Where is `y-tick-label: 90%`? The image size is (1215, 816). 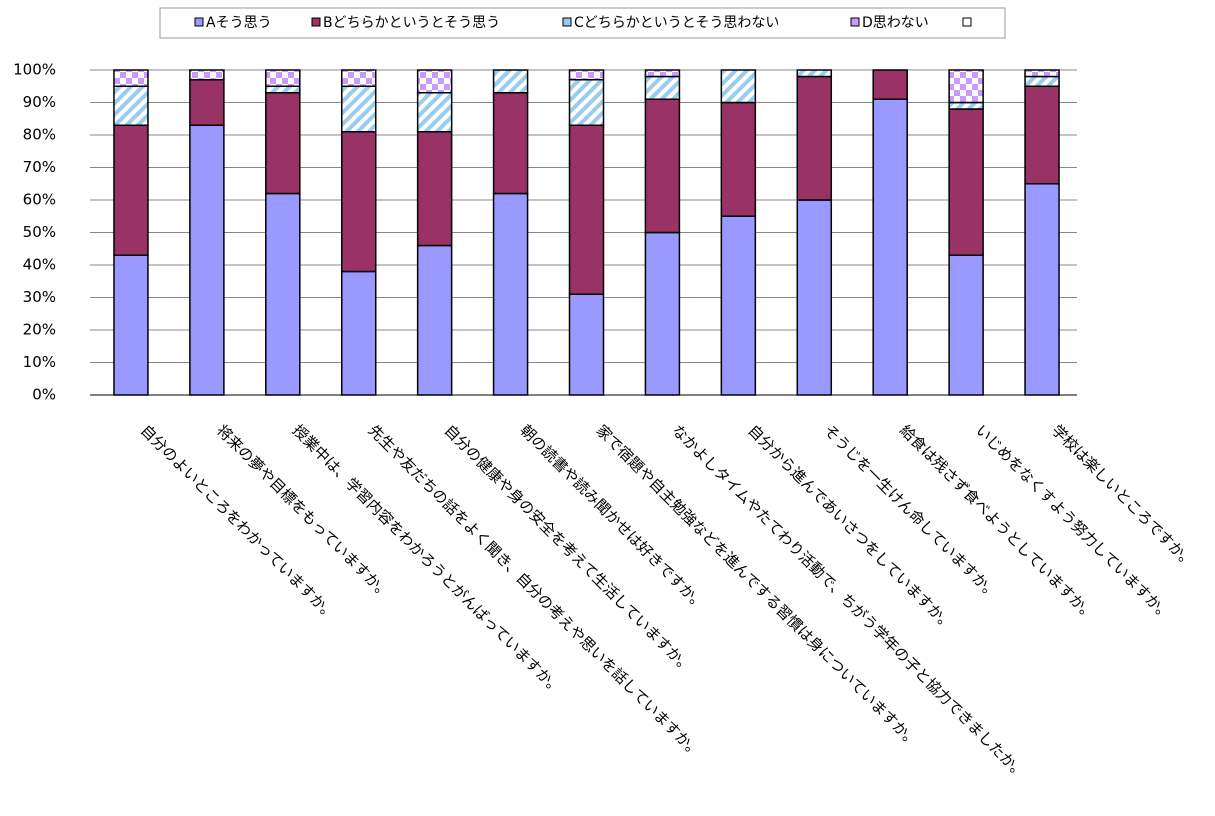
y-tick-label: 90% is located at coordinates (39, 102).